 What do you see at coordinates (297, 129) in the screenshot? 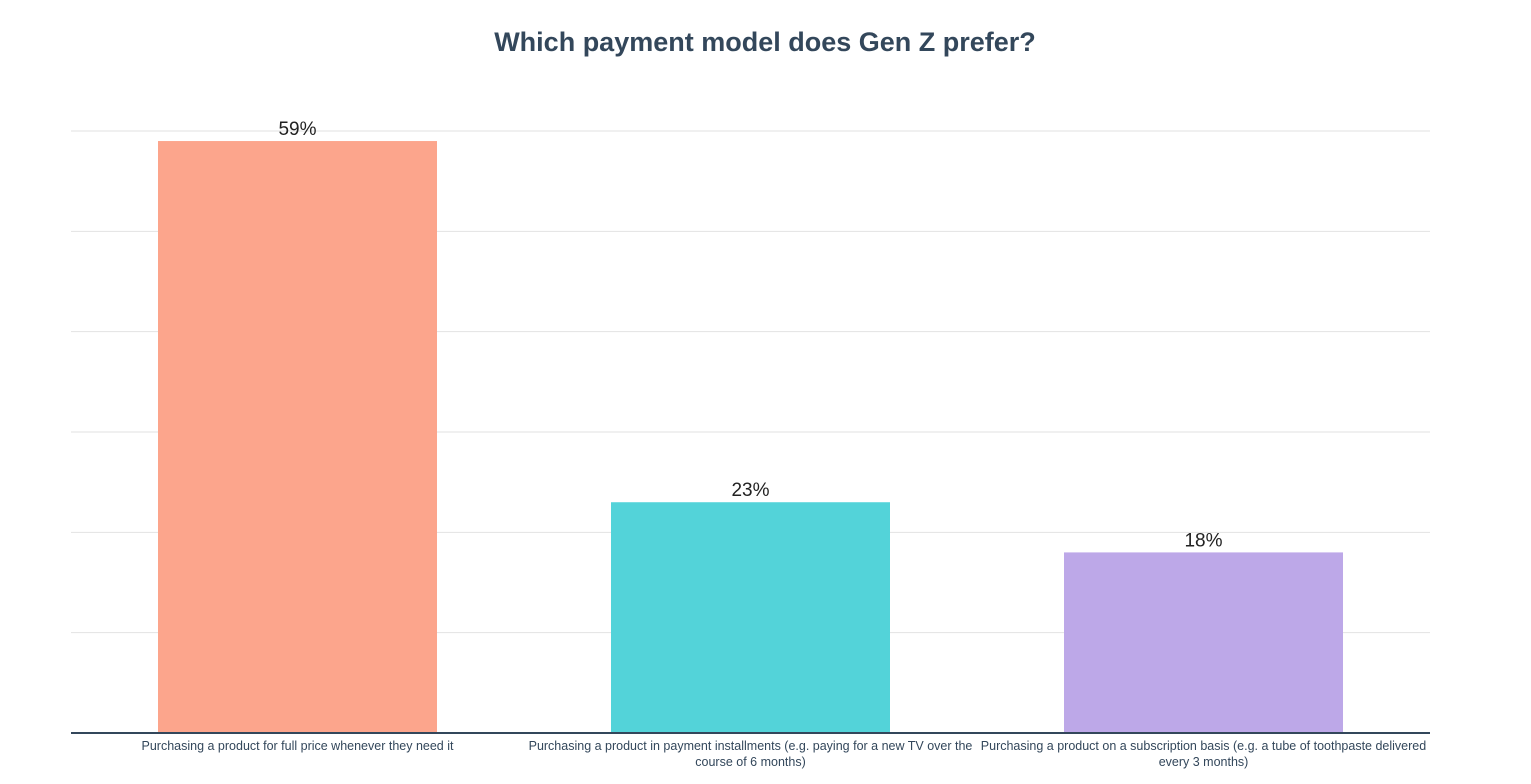
I see `value-label: 59%` at bounding box center [297, 129].